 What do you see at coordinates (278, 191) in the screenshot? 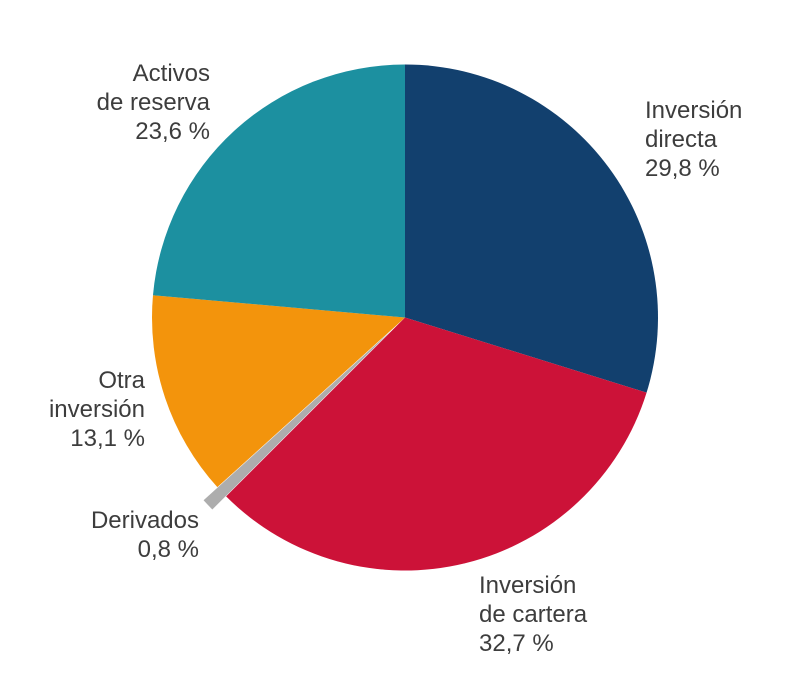
I see `pie-slice-activos-de-reserva` at bounding box center [278, 191].